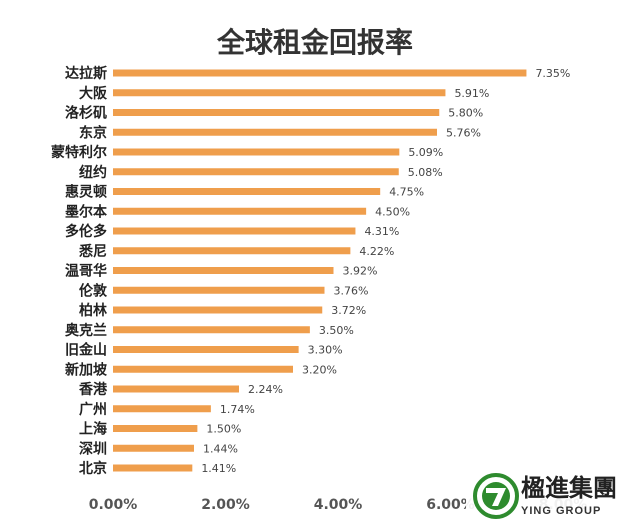  I want to click on category-label-17: 广州, so click(93, 409).